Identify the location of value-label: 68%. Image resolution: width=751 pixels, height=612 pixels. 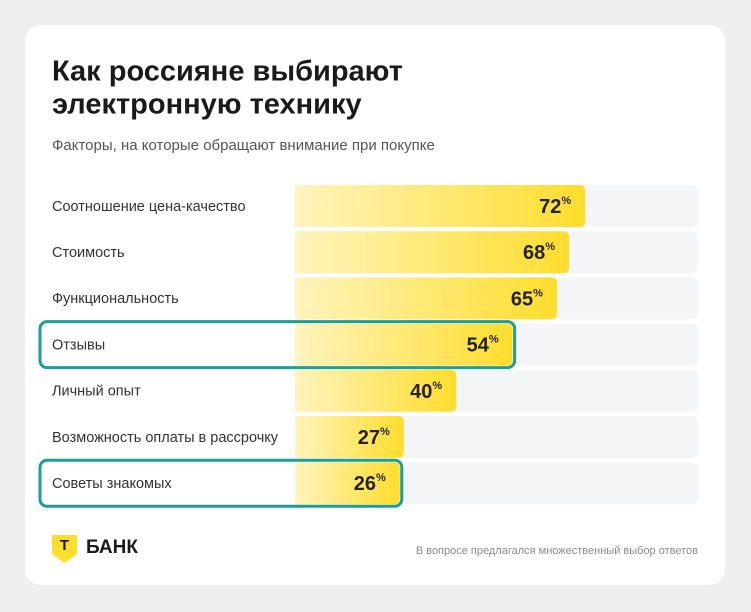
(539, 252).